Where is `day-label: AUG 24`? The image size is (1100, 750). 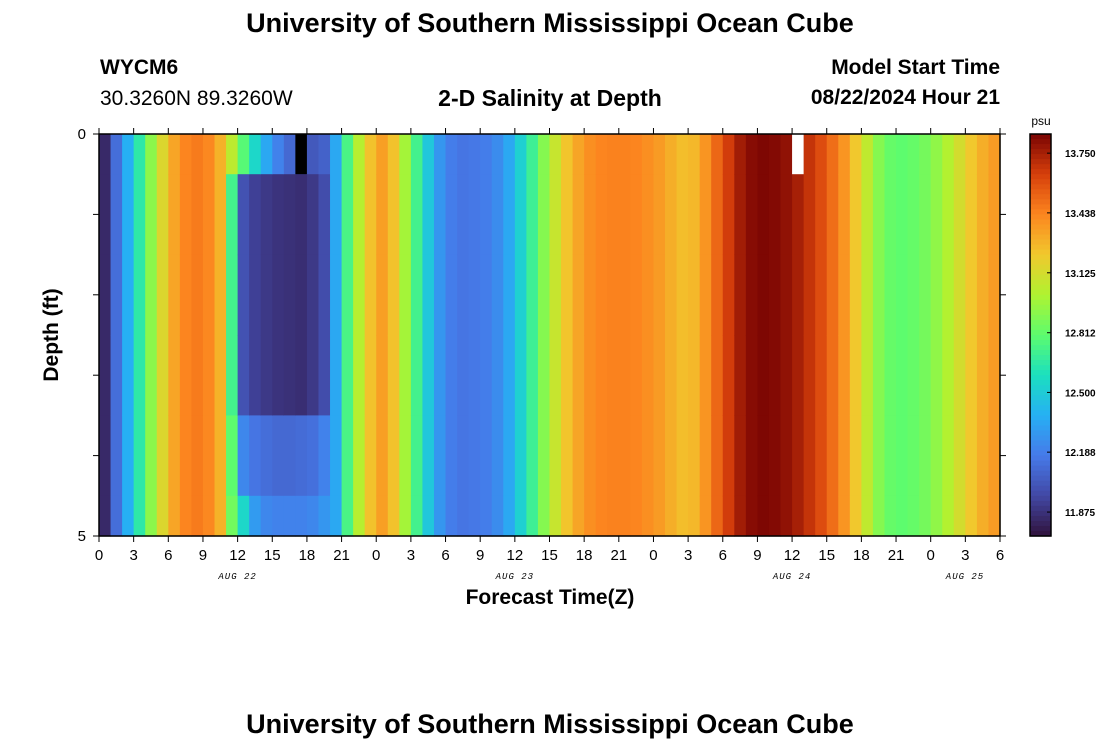
day-label: AUG 24 is located at coordinates (791, 577).